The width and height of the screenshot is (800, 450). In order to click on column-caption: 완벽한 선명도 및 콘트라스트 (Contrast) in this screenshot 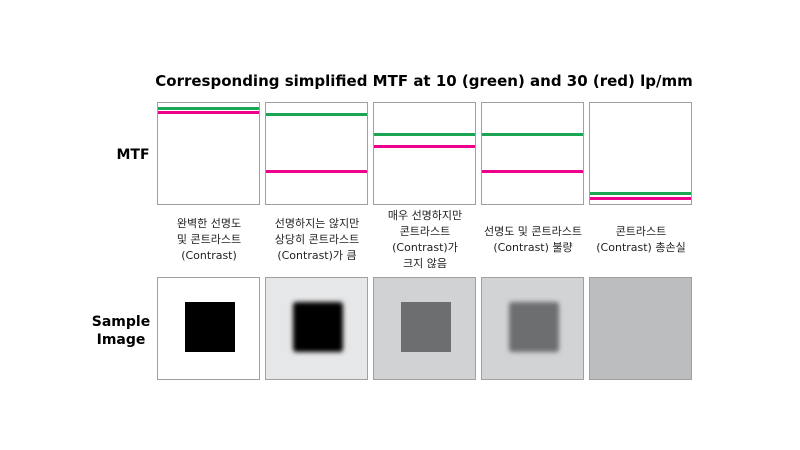, I will do `click(209, 239)`.